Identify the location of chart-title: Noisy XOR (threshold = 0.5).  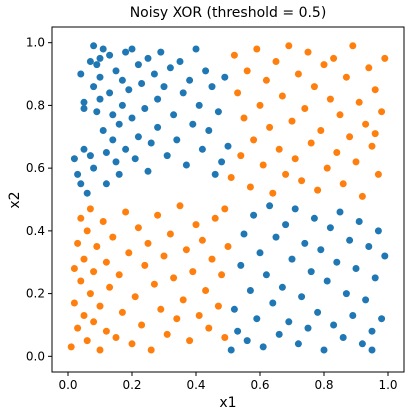
(228, 13).